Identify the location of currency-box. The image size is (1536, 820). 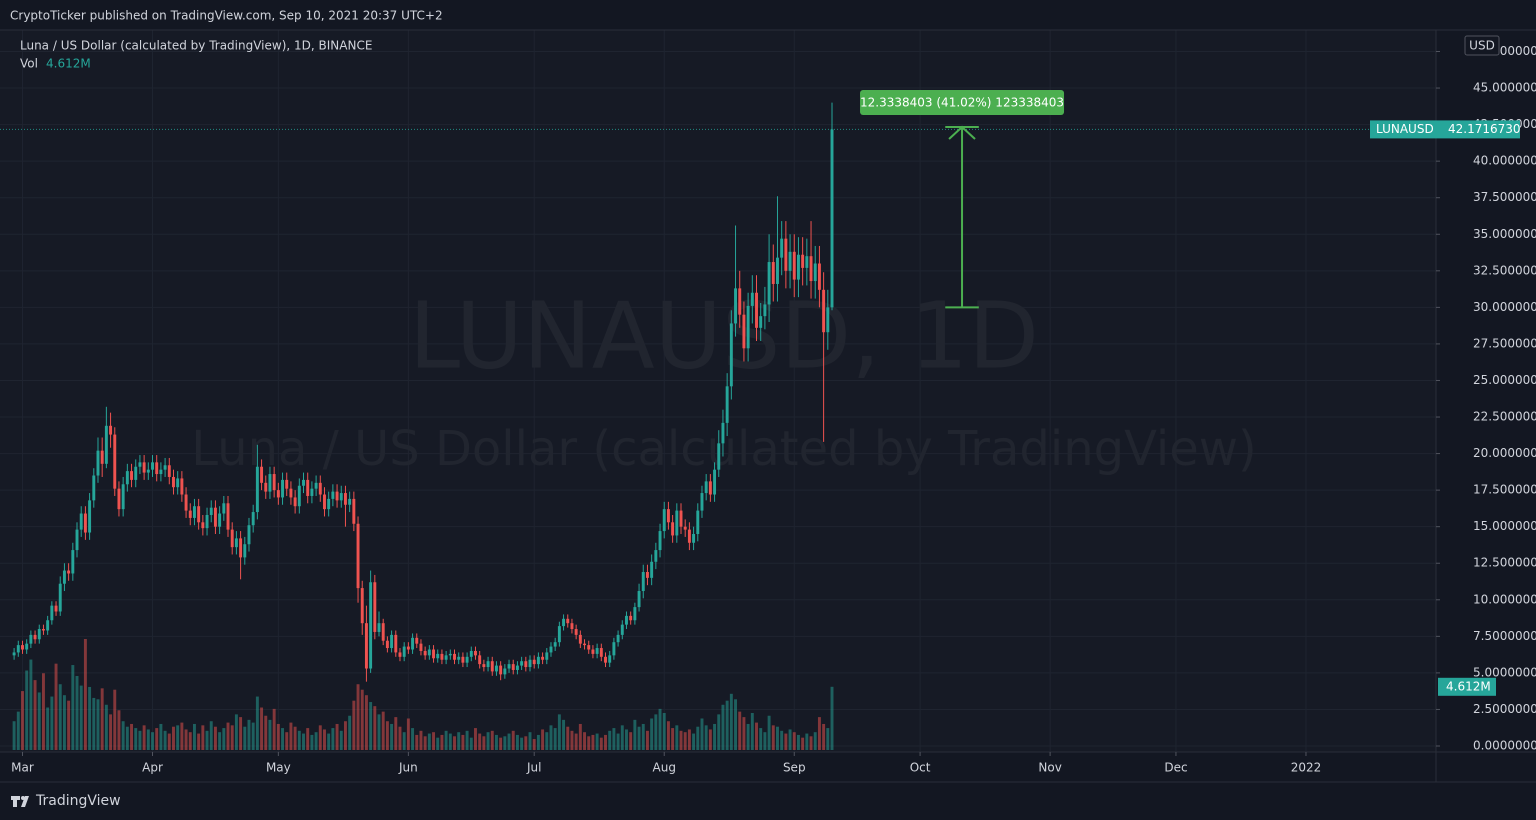
(1482, 45).